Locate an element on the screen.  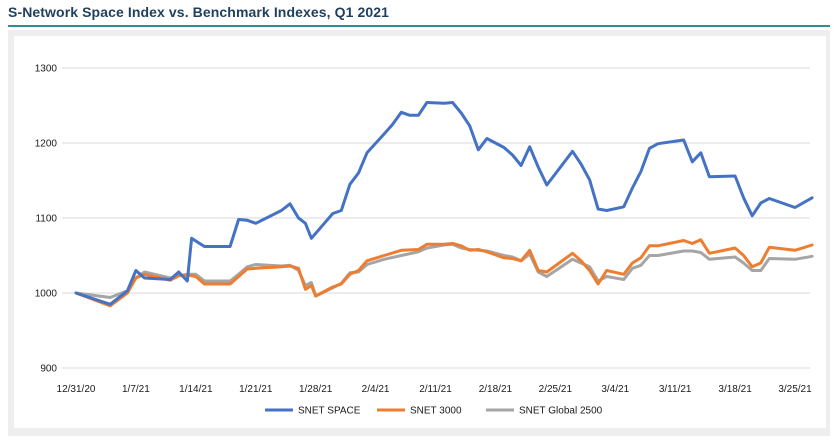
legend-label: SNET 3000 is located at coordinates (436, 411).